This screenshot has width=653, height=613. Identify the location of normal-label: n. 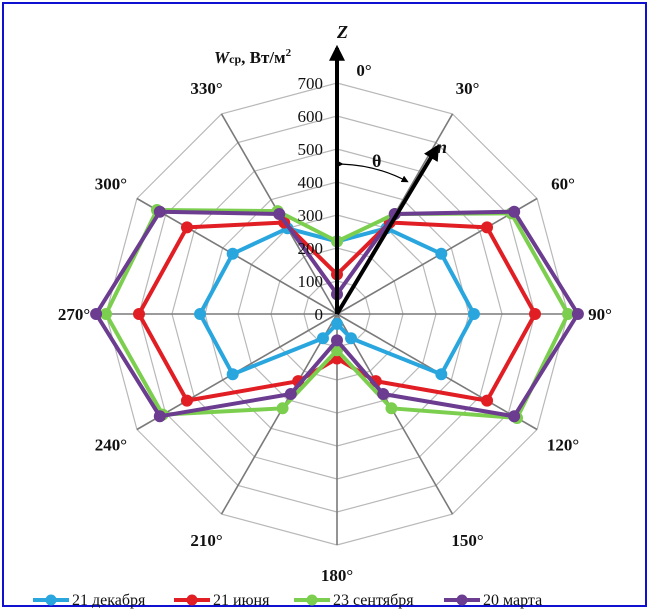
(442, 147).